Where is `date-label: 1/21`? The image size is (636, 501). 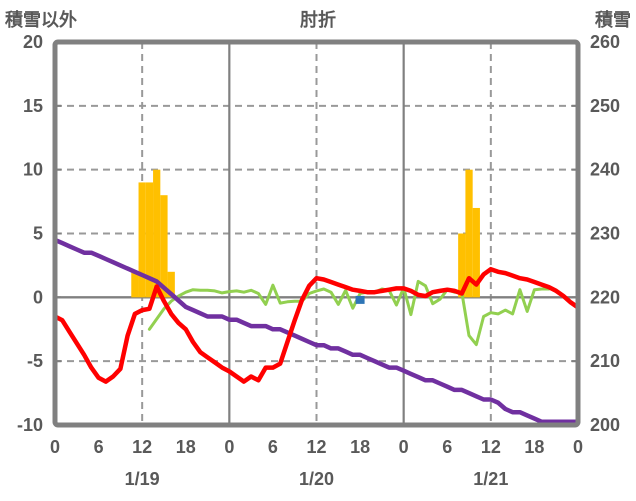
date-label: 1/21 is located at coordinates (490, 479).